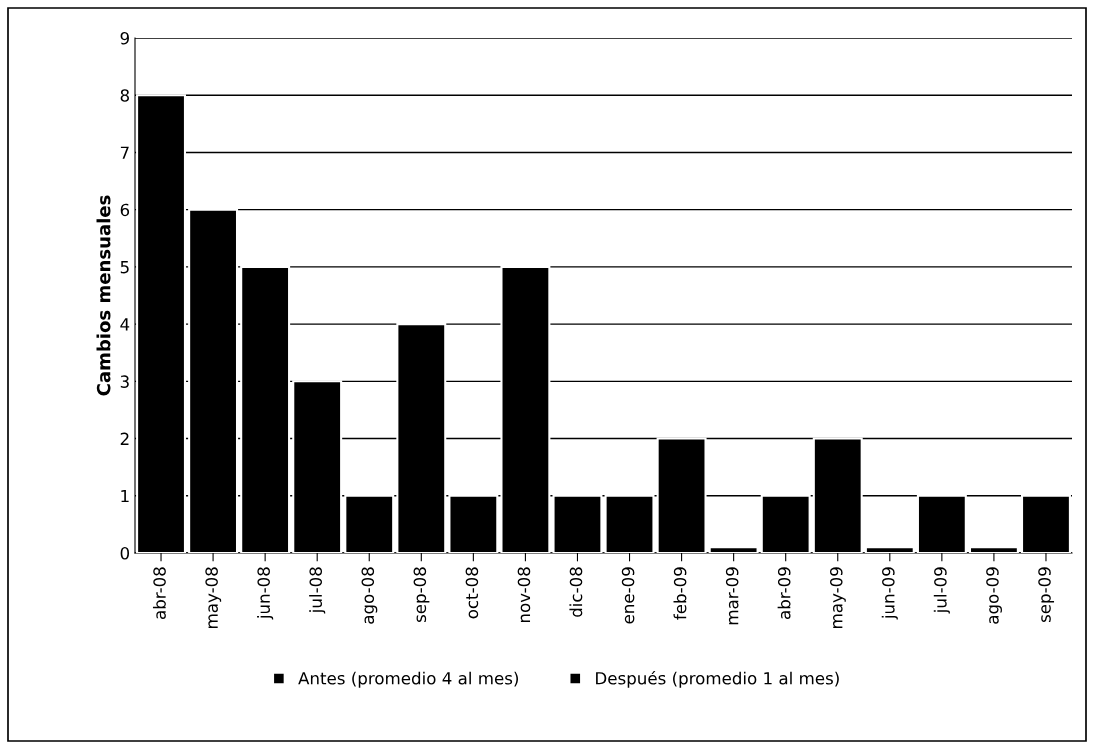 This screenshot has width=1094, height=749. Describe the element at coordinates (837, 597) in the screenshot. I see `x-tick-label: may-09` at that location.